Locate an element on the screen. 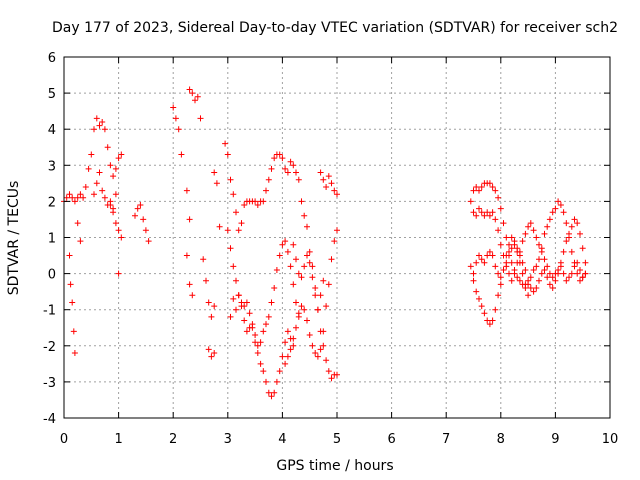 This screenshot has width=640, height=480. x-tick-label: 3 is located at coordinates (228, 439).